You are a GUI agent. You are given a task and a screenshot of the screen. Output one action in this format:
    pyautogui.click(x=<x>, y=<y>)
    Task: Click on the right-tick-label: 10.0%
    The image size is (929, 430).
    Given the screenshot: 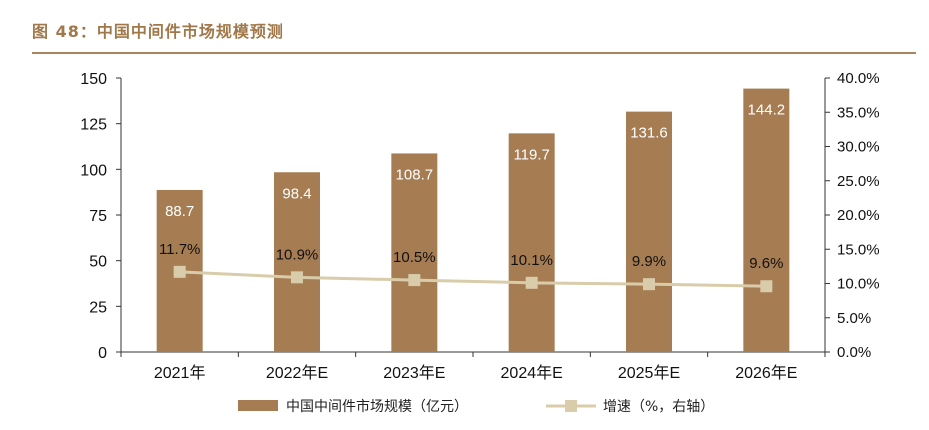 What is the action you would take?
    pyautogui.click(x=858, y=284)
    